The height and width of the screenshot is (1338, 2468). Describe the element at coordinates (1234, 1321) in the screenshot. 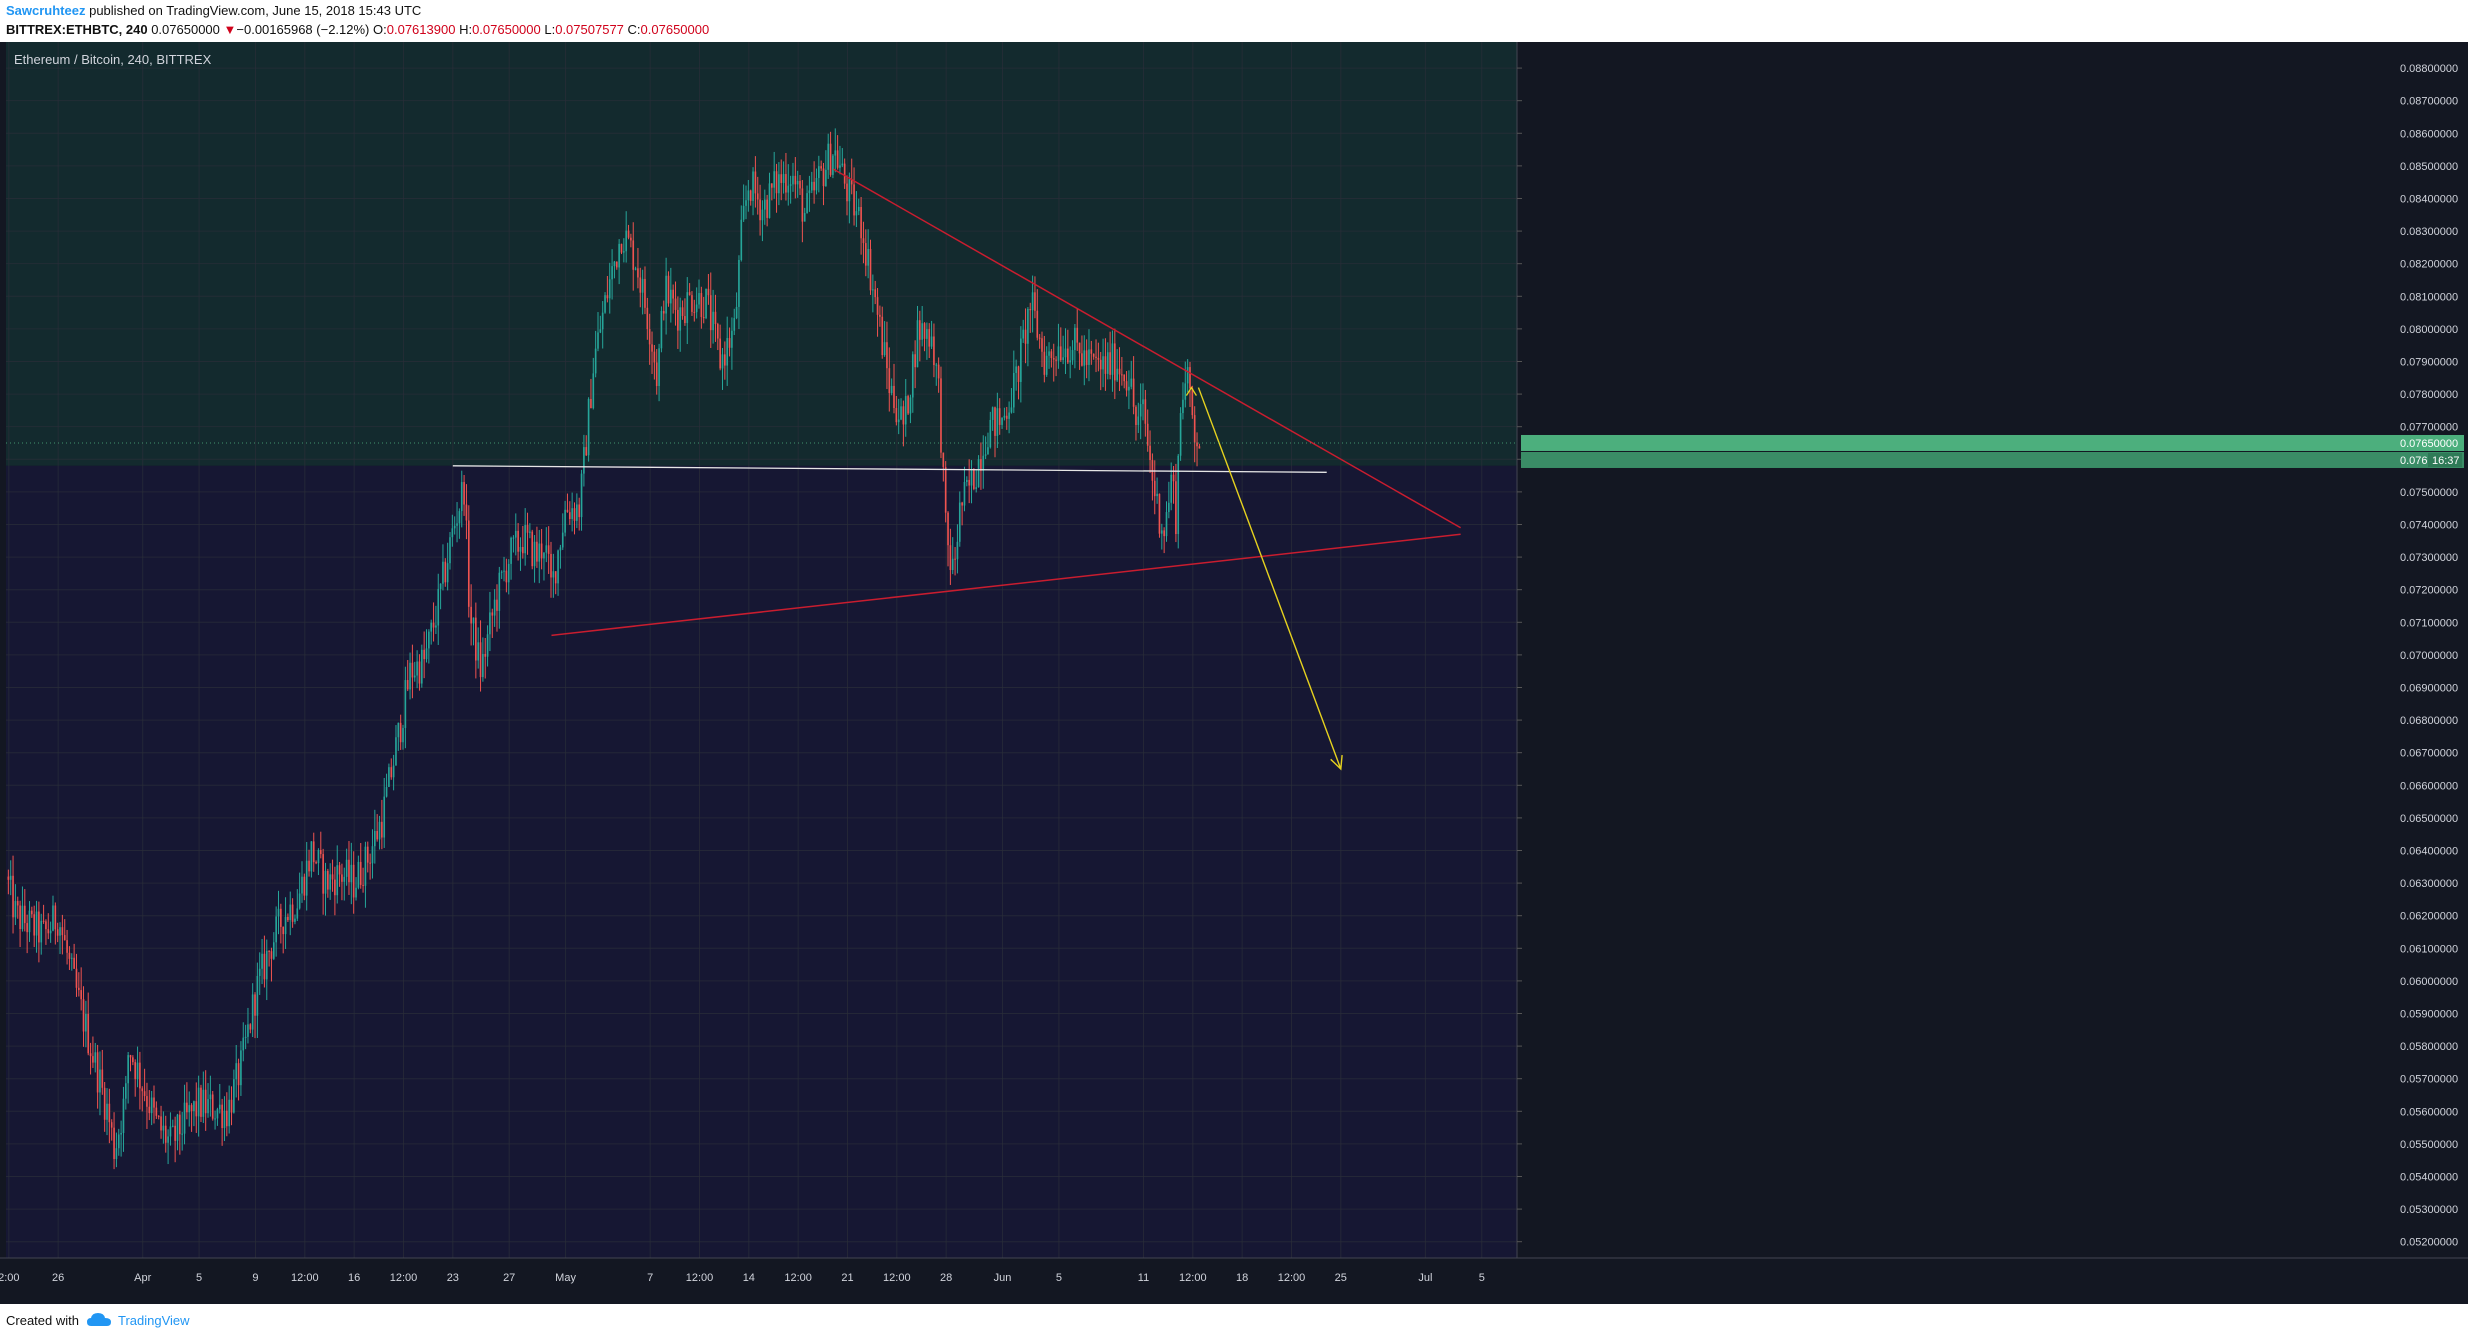

I see `footer: Created with TradingView` at that location.